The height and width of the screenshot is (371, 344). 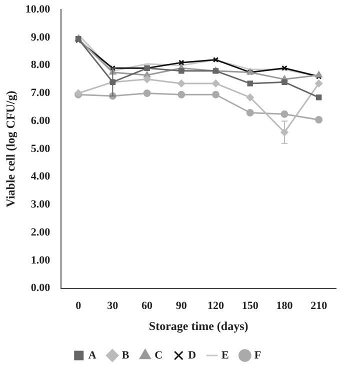 What do you see at coordinates (225, 355) in the screenshot?
I see `legend-label: E` at bounding box center [225, 355].